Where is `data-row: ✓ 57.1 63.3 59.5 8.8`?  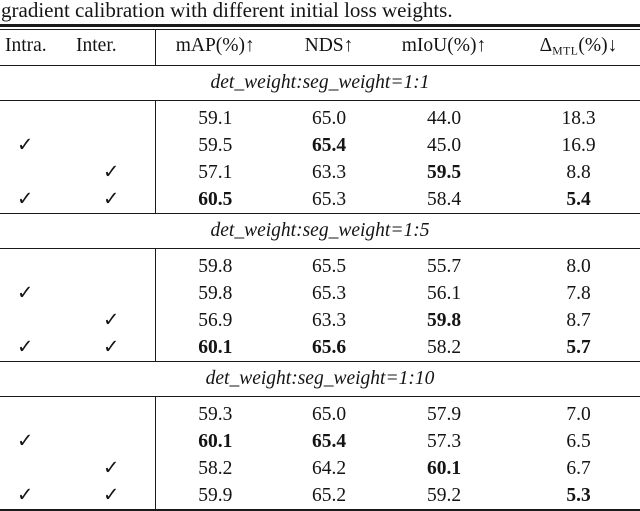
data-row: ✓ 57.1 63.3 59.5 8.8 is located at coordinates (320, 172).